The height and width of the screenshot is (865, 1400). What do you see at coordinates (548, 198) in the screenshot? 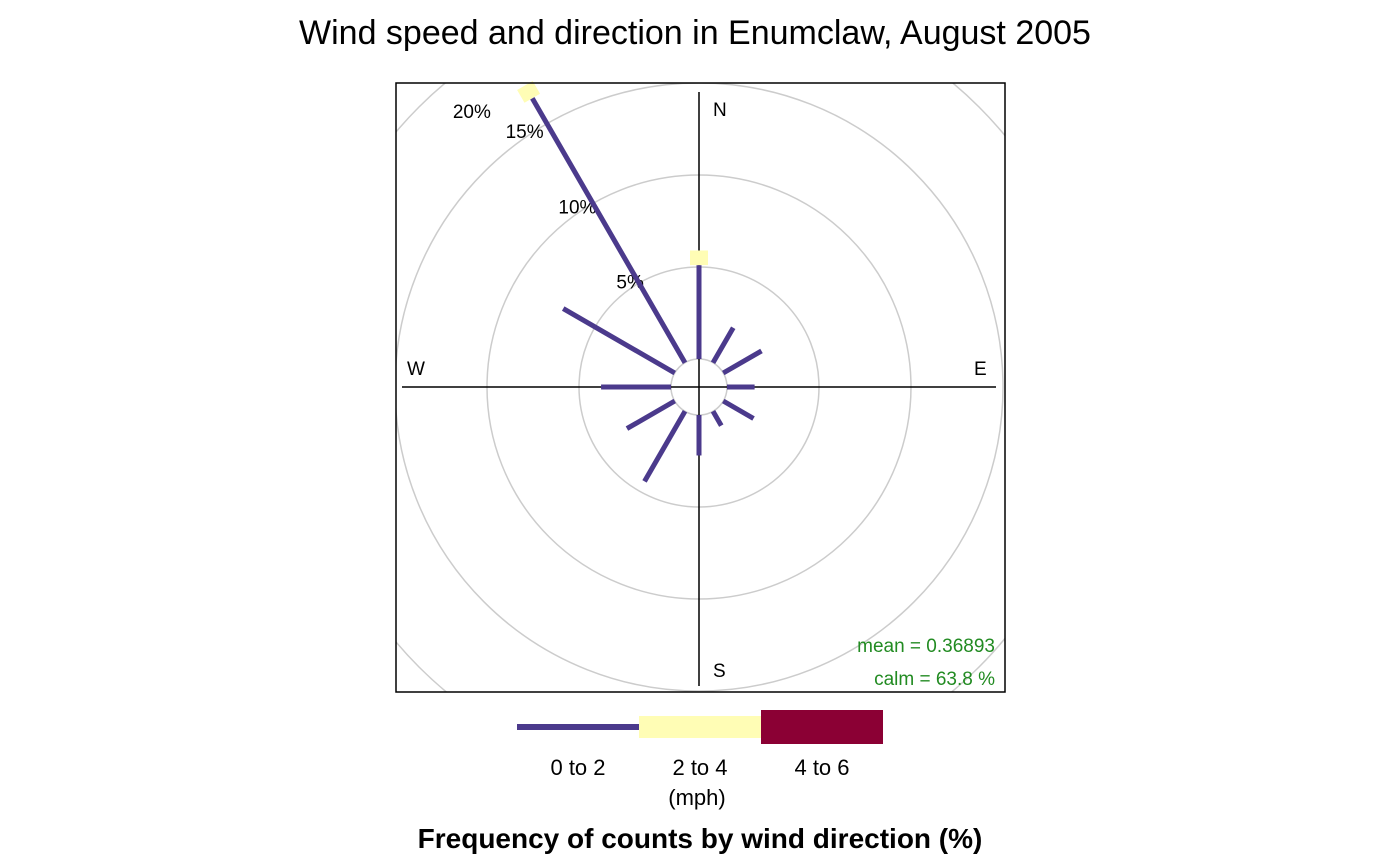
I see `ring-labels: 5%10%15%20%` at bounding box center [548, 198].